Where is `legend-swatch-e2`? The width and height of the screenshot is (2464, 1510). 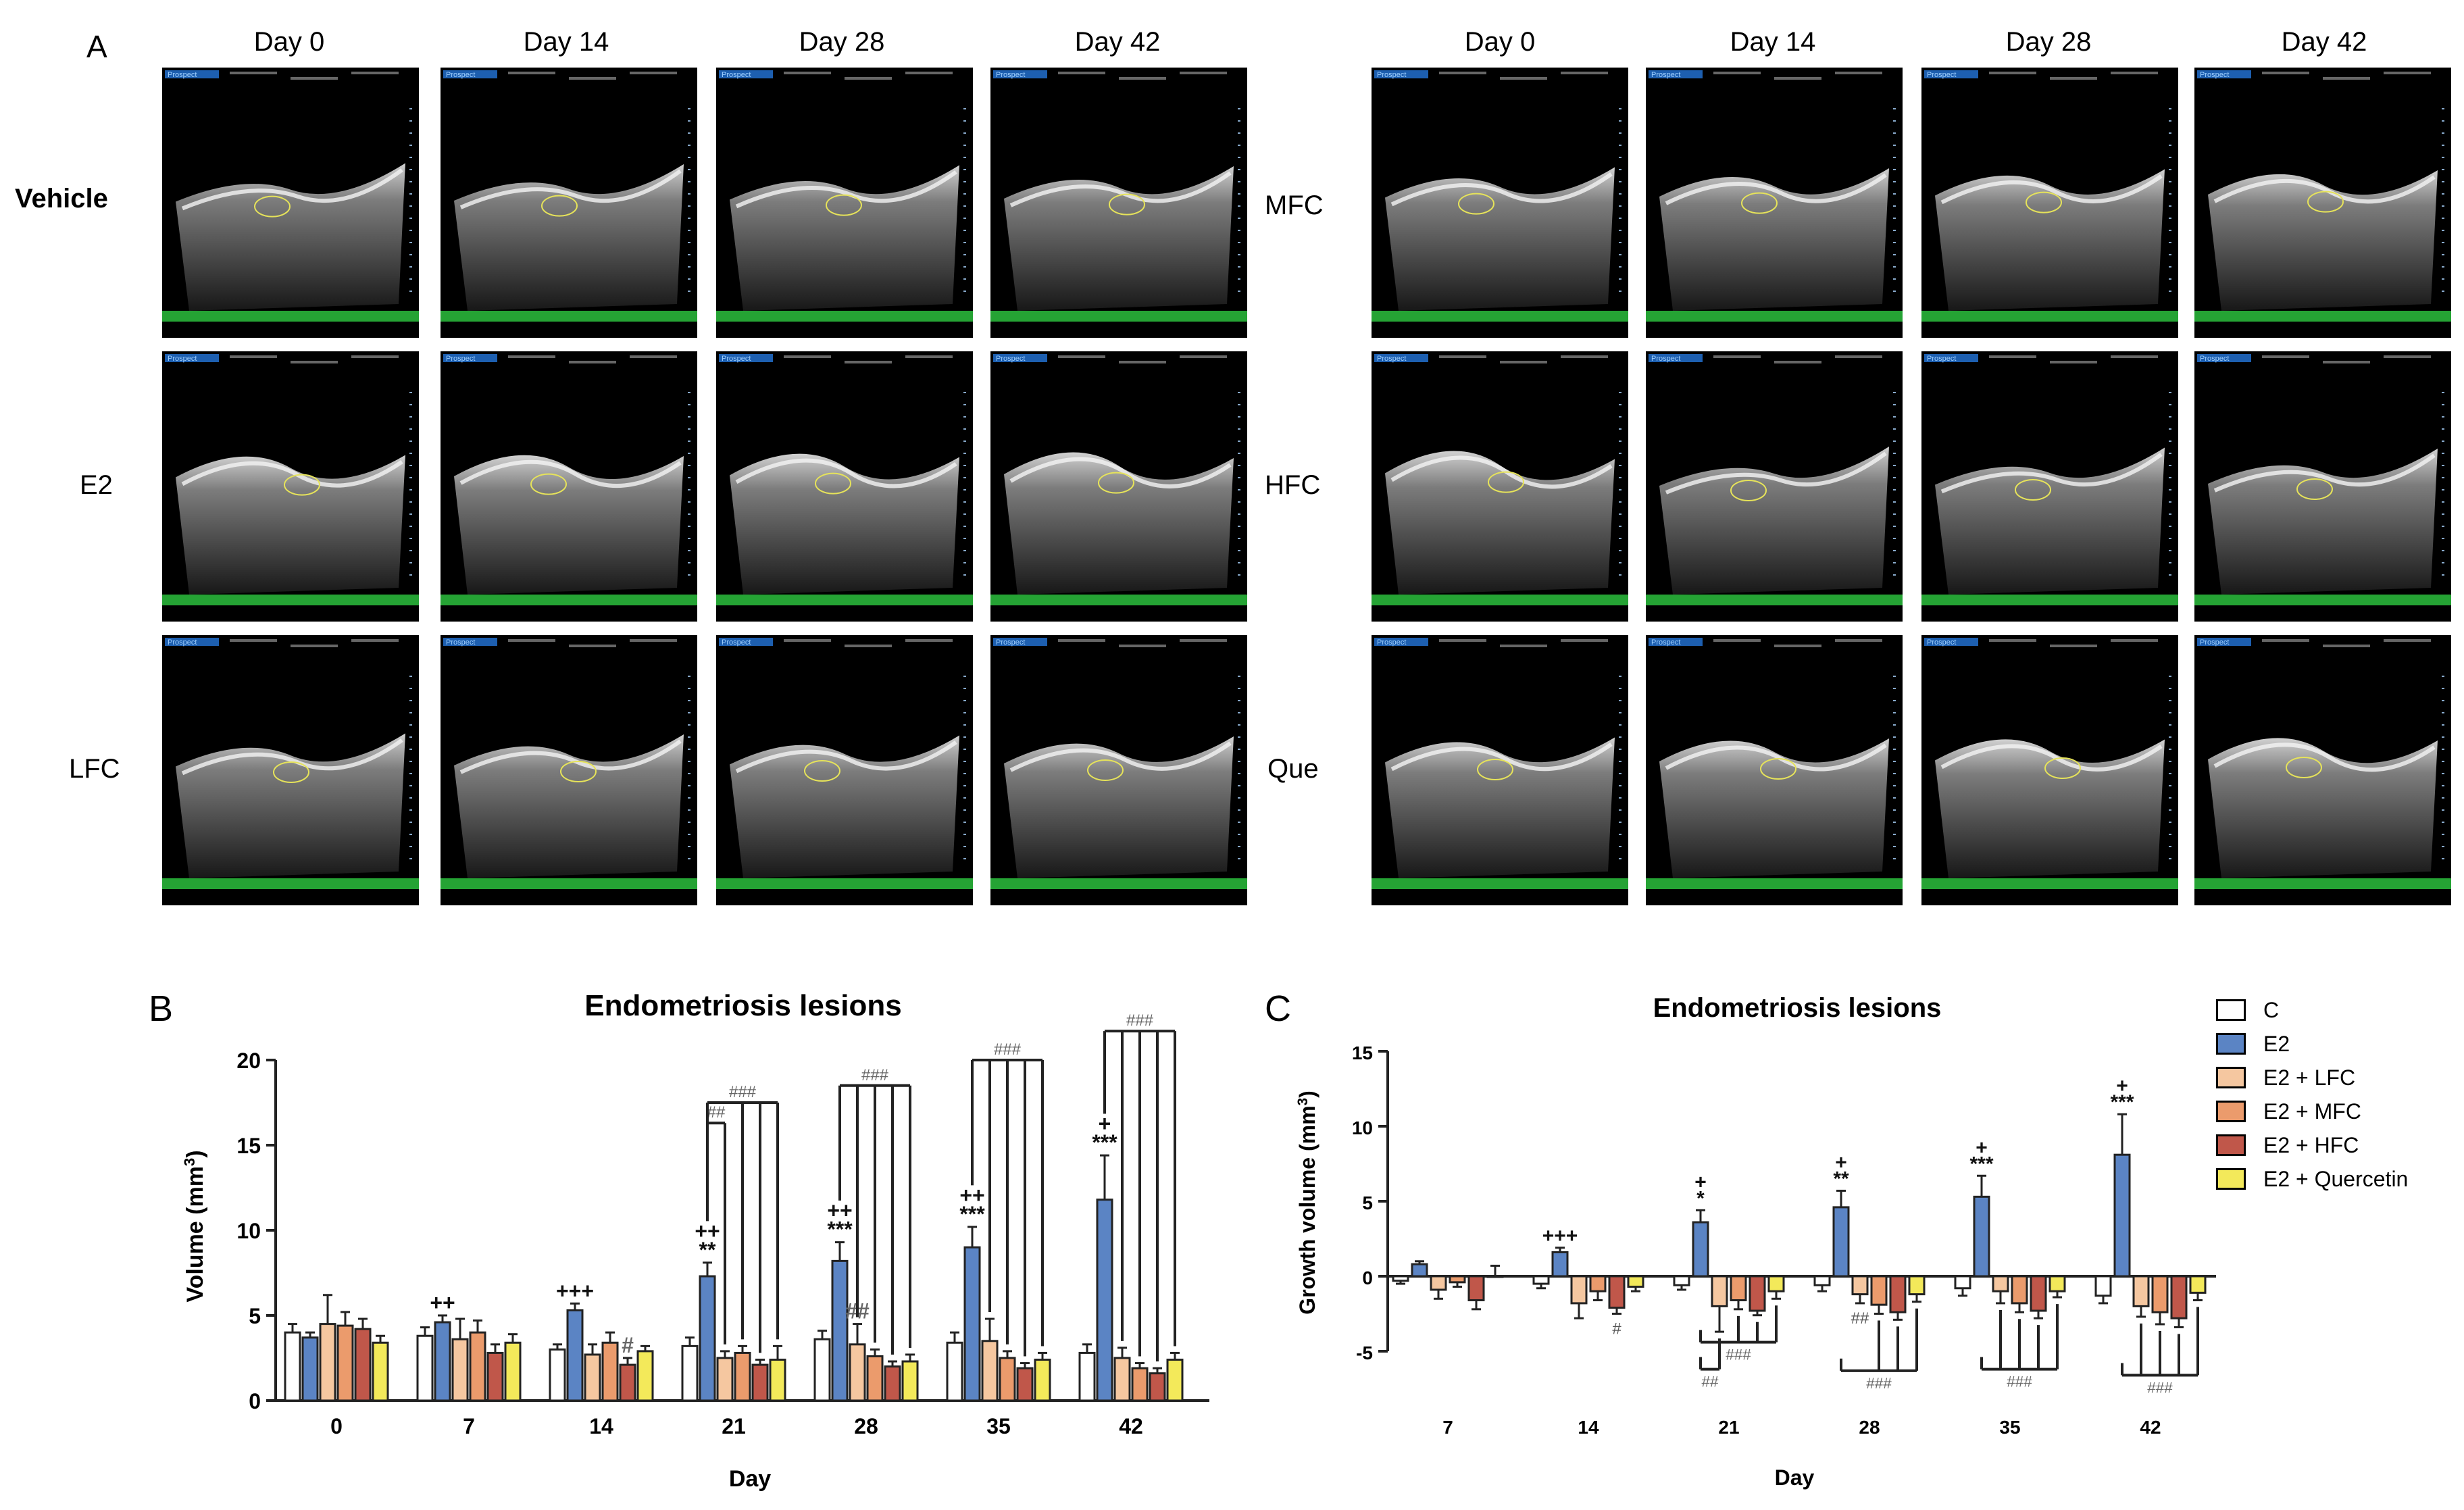
legend-swatch-e2 is located at coordinates (2231, 1044).